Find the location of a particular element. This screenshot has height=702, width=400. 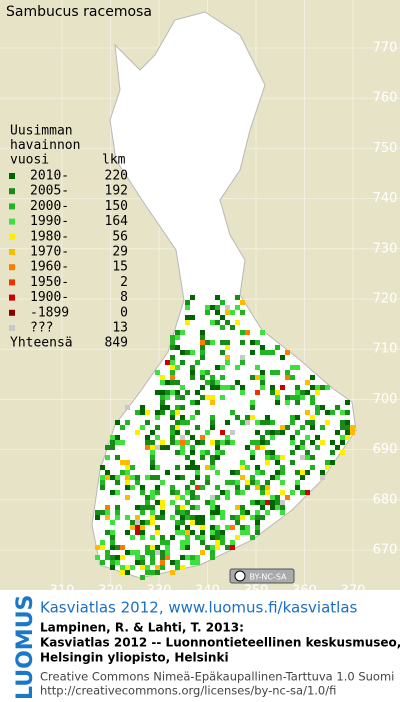

legend-label: 1990- is located at coordinates (49, 221).